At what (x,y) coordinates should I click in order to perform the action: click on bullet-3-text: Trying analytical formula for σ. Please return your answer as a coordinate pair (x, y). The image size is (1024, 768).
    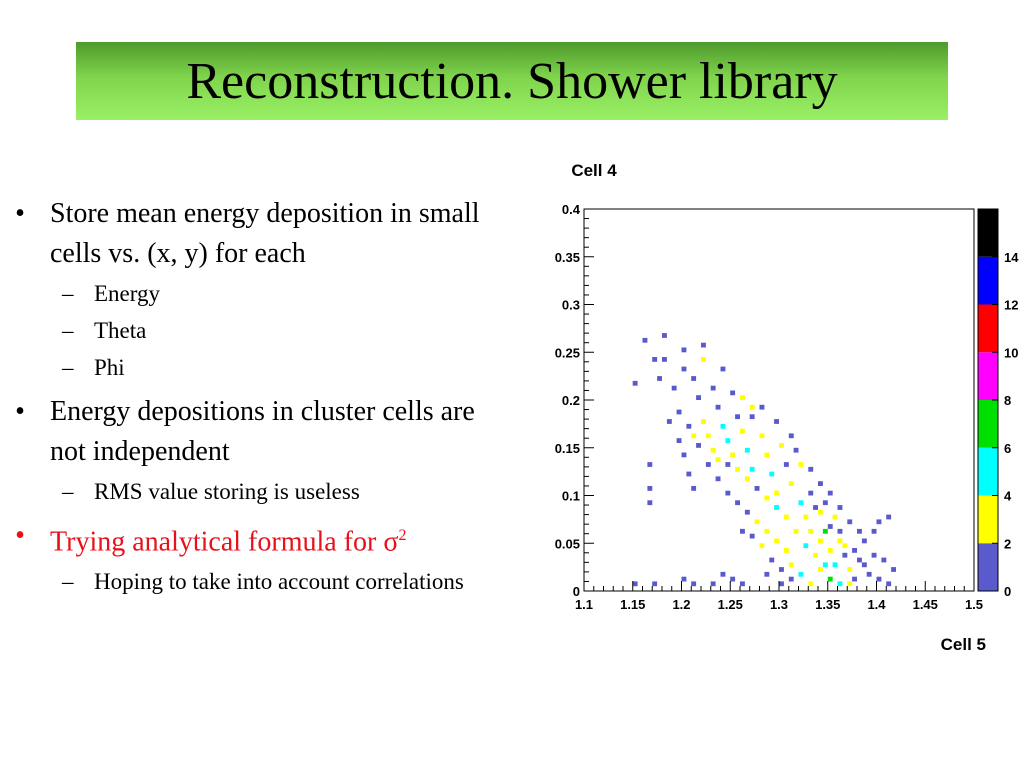
    Looking at the image, I should click on (224, 542).